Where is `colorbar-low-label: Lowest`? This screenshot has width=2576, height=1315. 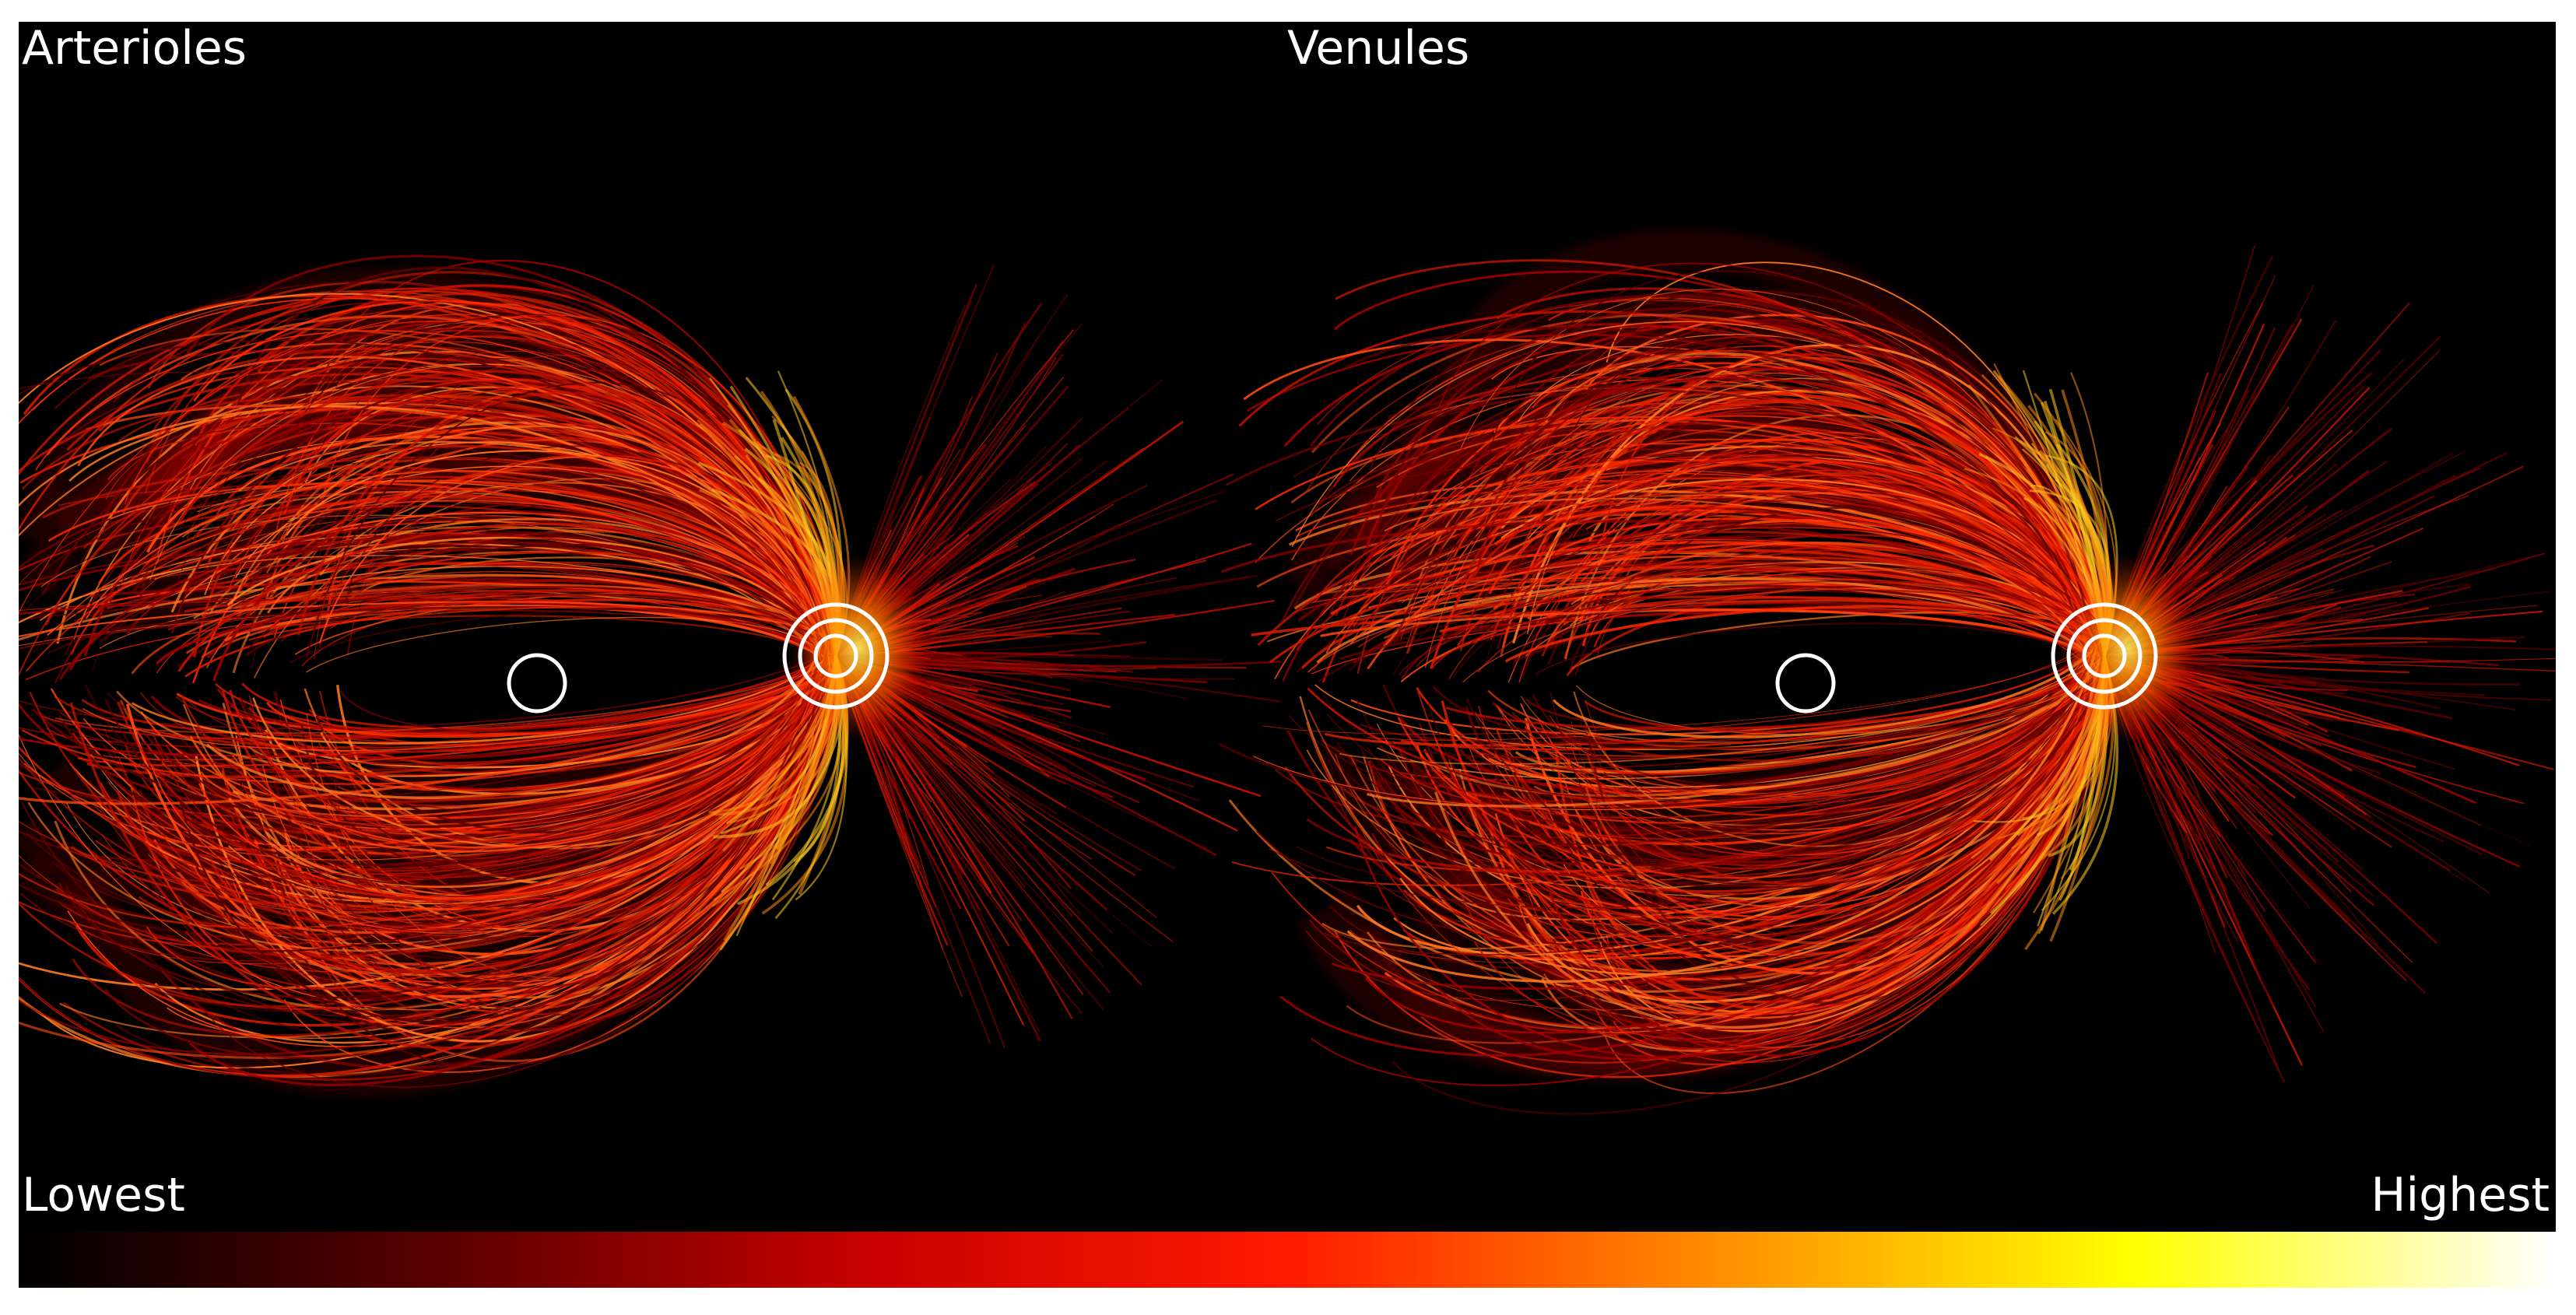
colorbar-low-label: Lowest is located at coordinates (104, 1195).